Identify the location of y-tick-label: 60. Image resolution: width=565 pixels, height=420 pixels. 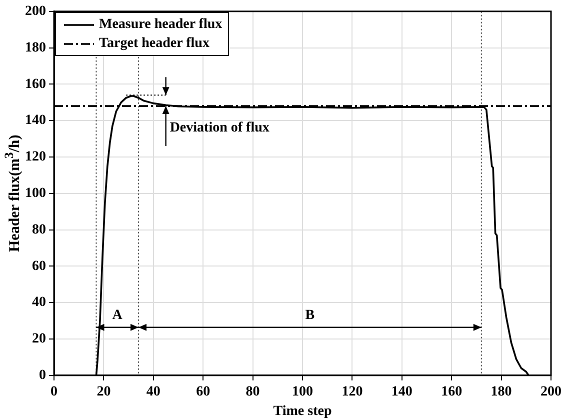
(39, 266).